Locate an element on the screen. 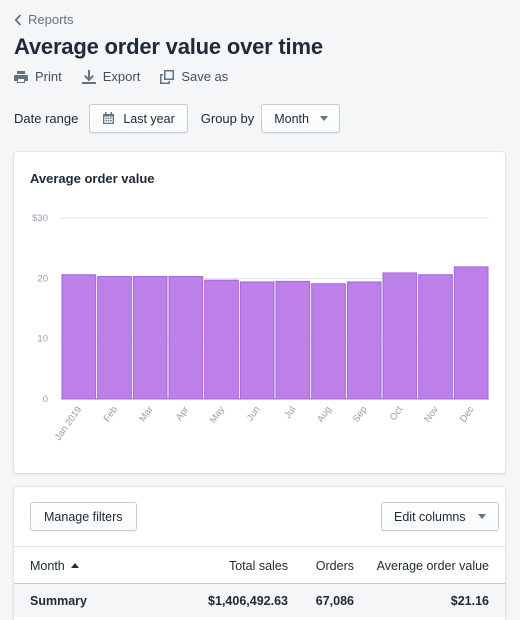 The width and height of the screenshot is (520, 620). x-tick-label: May is located at coordinates (217, 414).